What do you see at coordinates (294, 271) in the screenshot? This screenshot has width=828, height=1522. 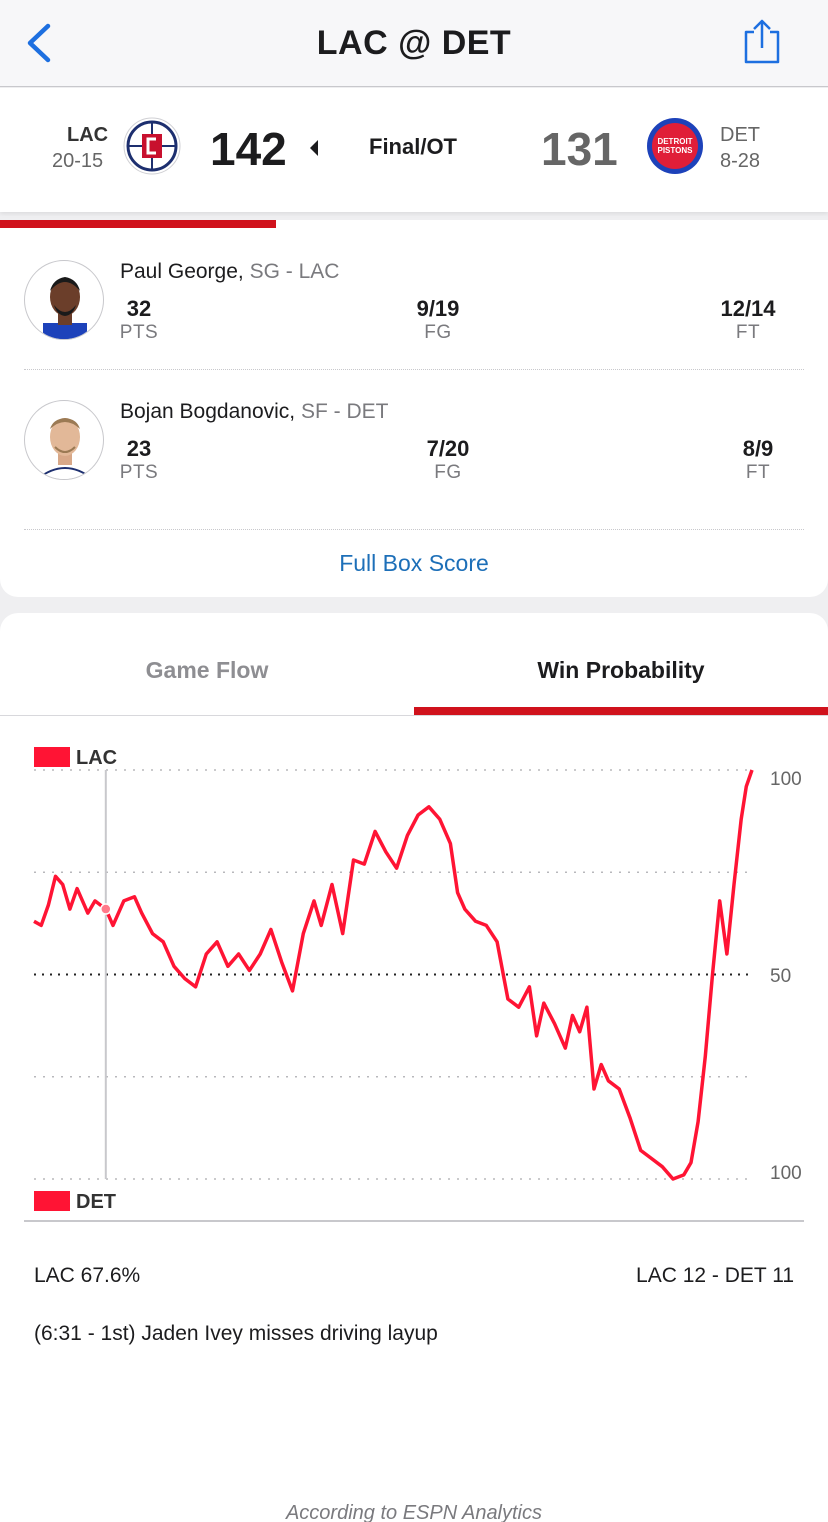 I see `player-position: SG - LAC` at bounding box center [294, 271].